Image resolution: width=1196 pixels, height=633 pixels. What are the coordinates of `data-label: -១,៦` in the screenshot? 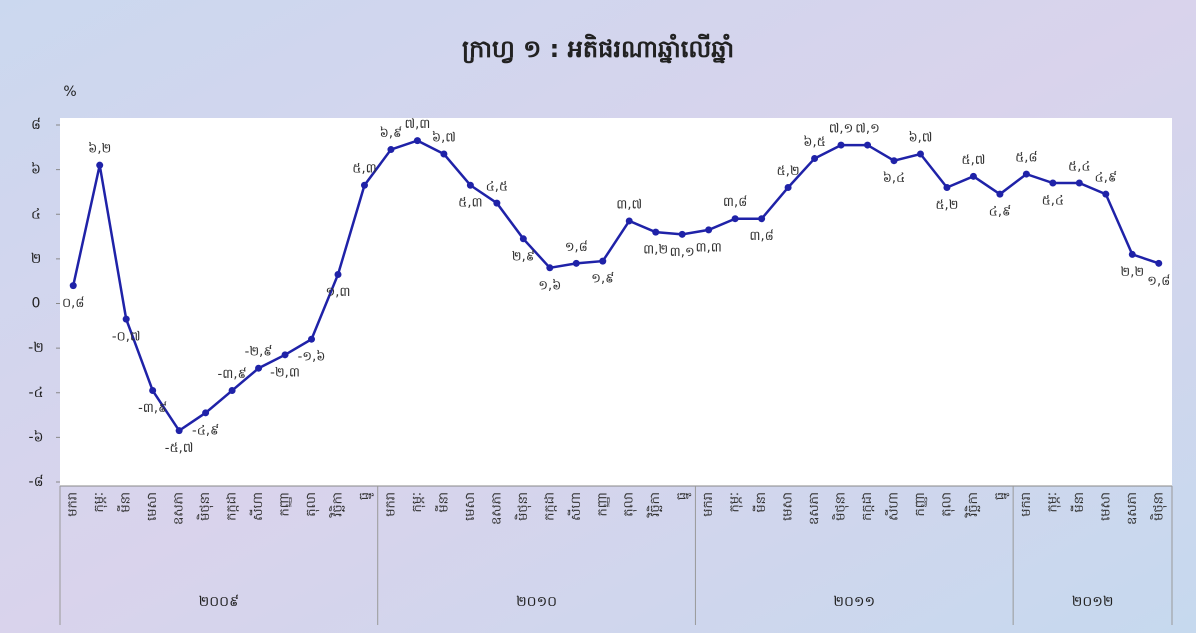 It's located at (312, 357).